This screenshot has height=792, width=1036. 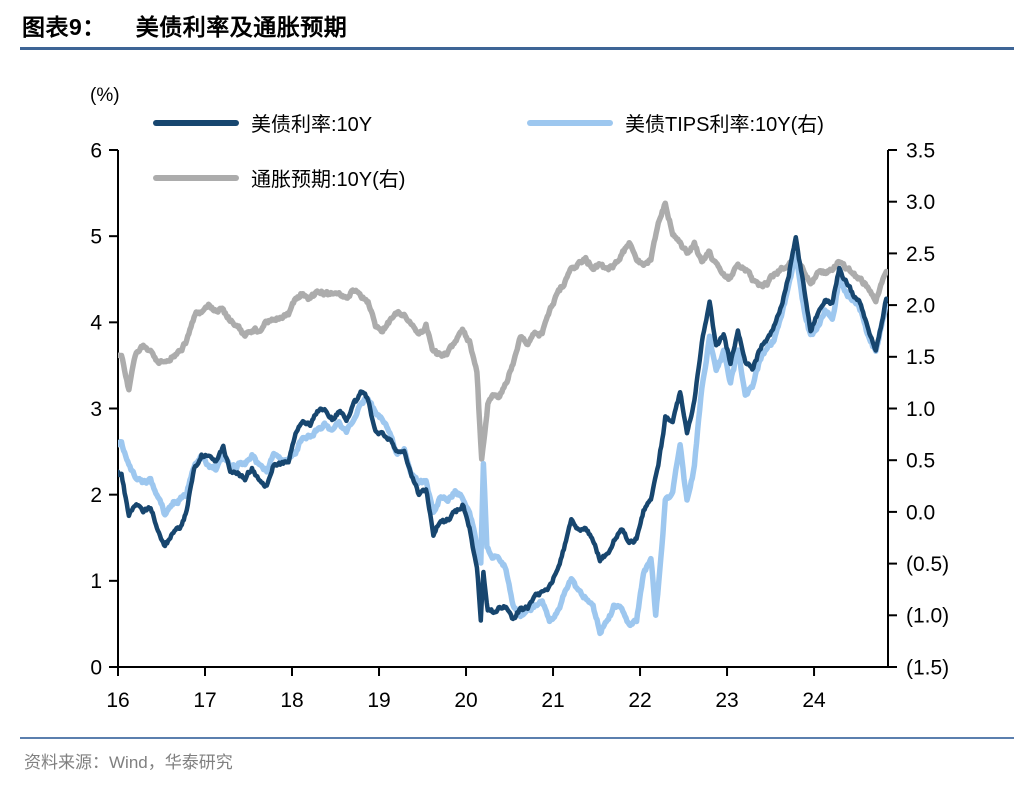 What do you see at coordinates (105, 95) in the screenshot?
I see `y-axis-unit-label: (%)` at bounding box center [105, 95].